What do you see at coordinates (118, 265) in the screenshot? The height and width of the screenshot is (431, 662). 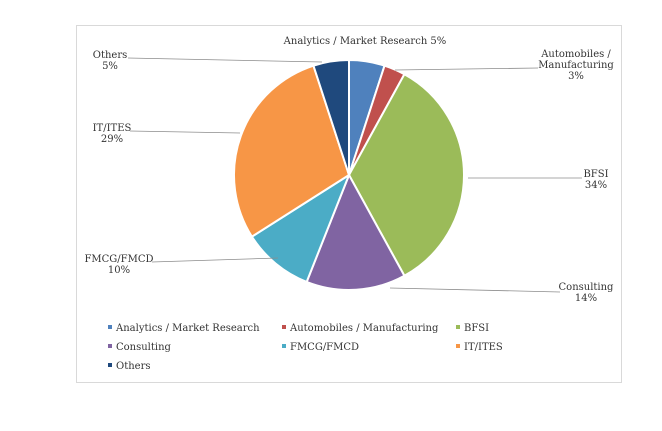 I see `data-label-fmcg-fmcd: FMCG/FMCD 10%` at bounding box center [118, 265].